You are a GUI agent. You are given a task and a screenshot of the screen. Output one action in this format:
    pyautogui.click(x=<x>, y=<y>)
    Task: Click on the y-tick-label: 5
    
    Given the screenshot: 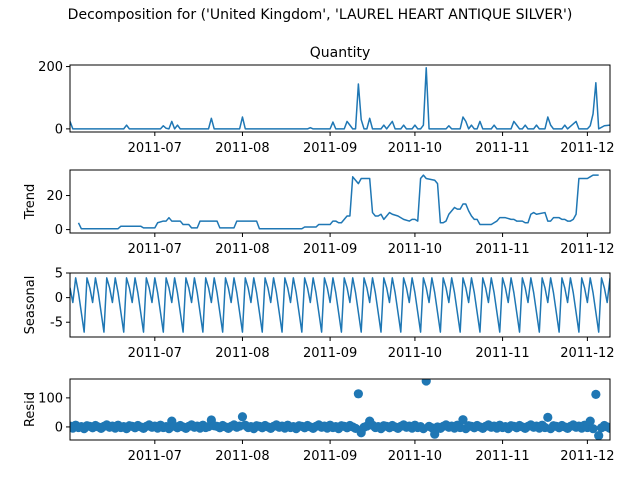 What is the action you would take?
    pyautogui.click(x=59, y=274)
    